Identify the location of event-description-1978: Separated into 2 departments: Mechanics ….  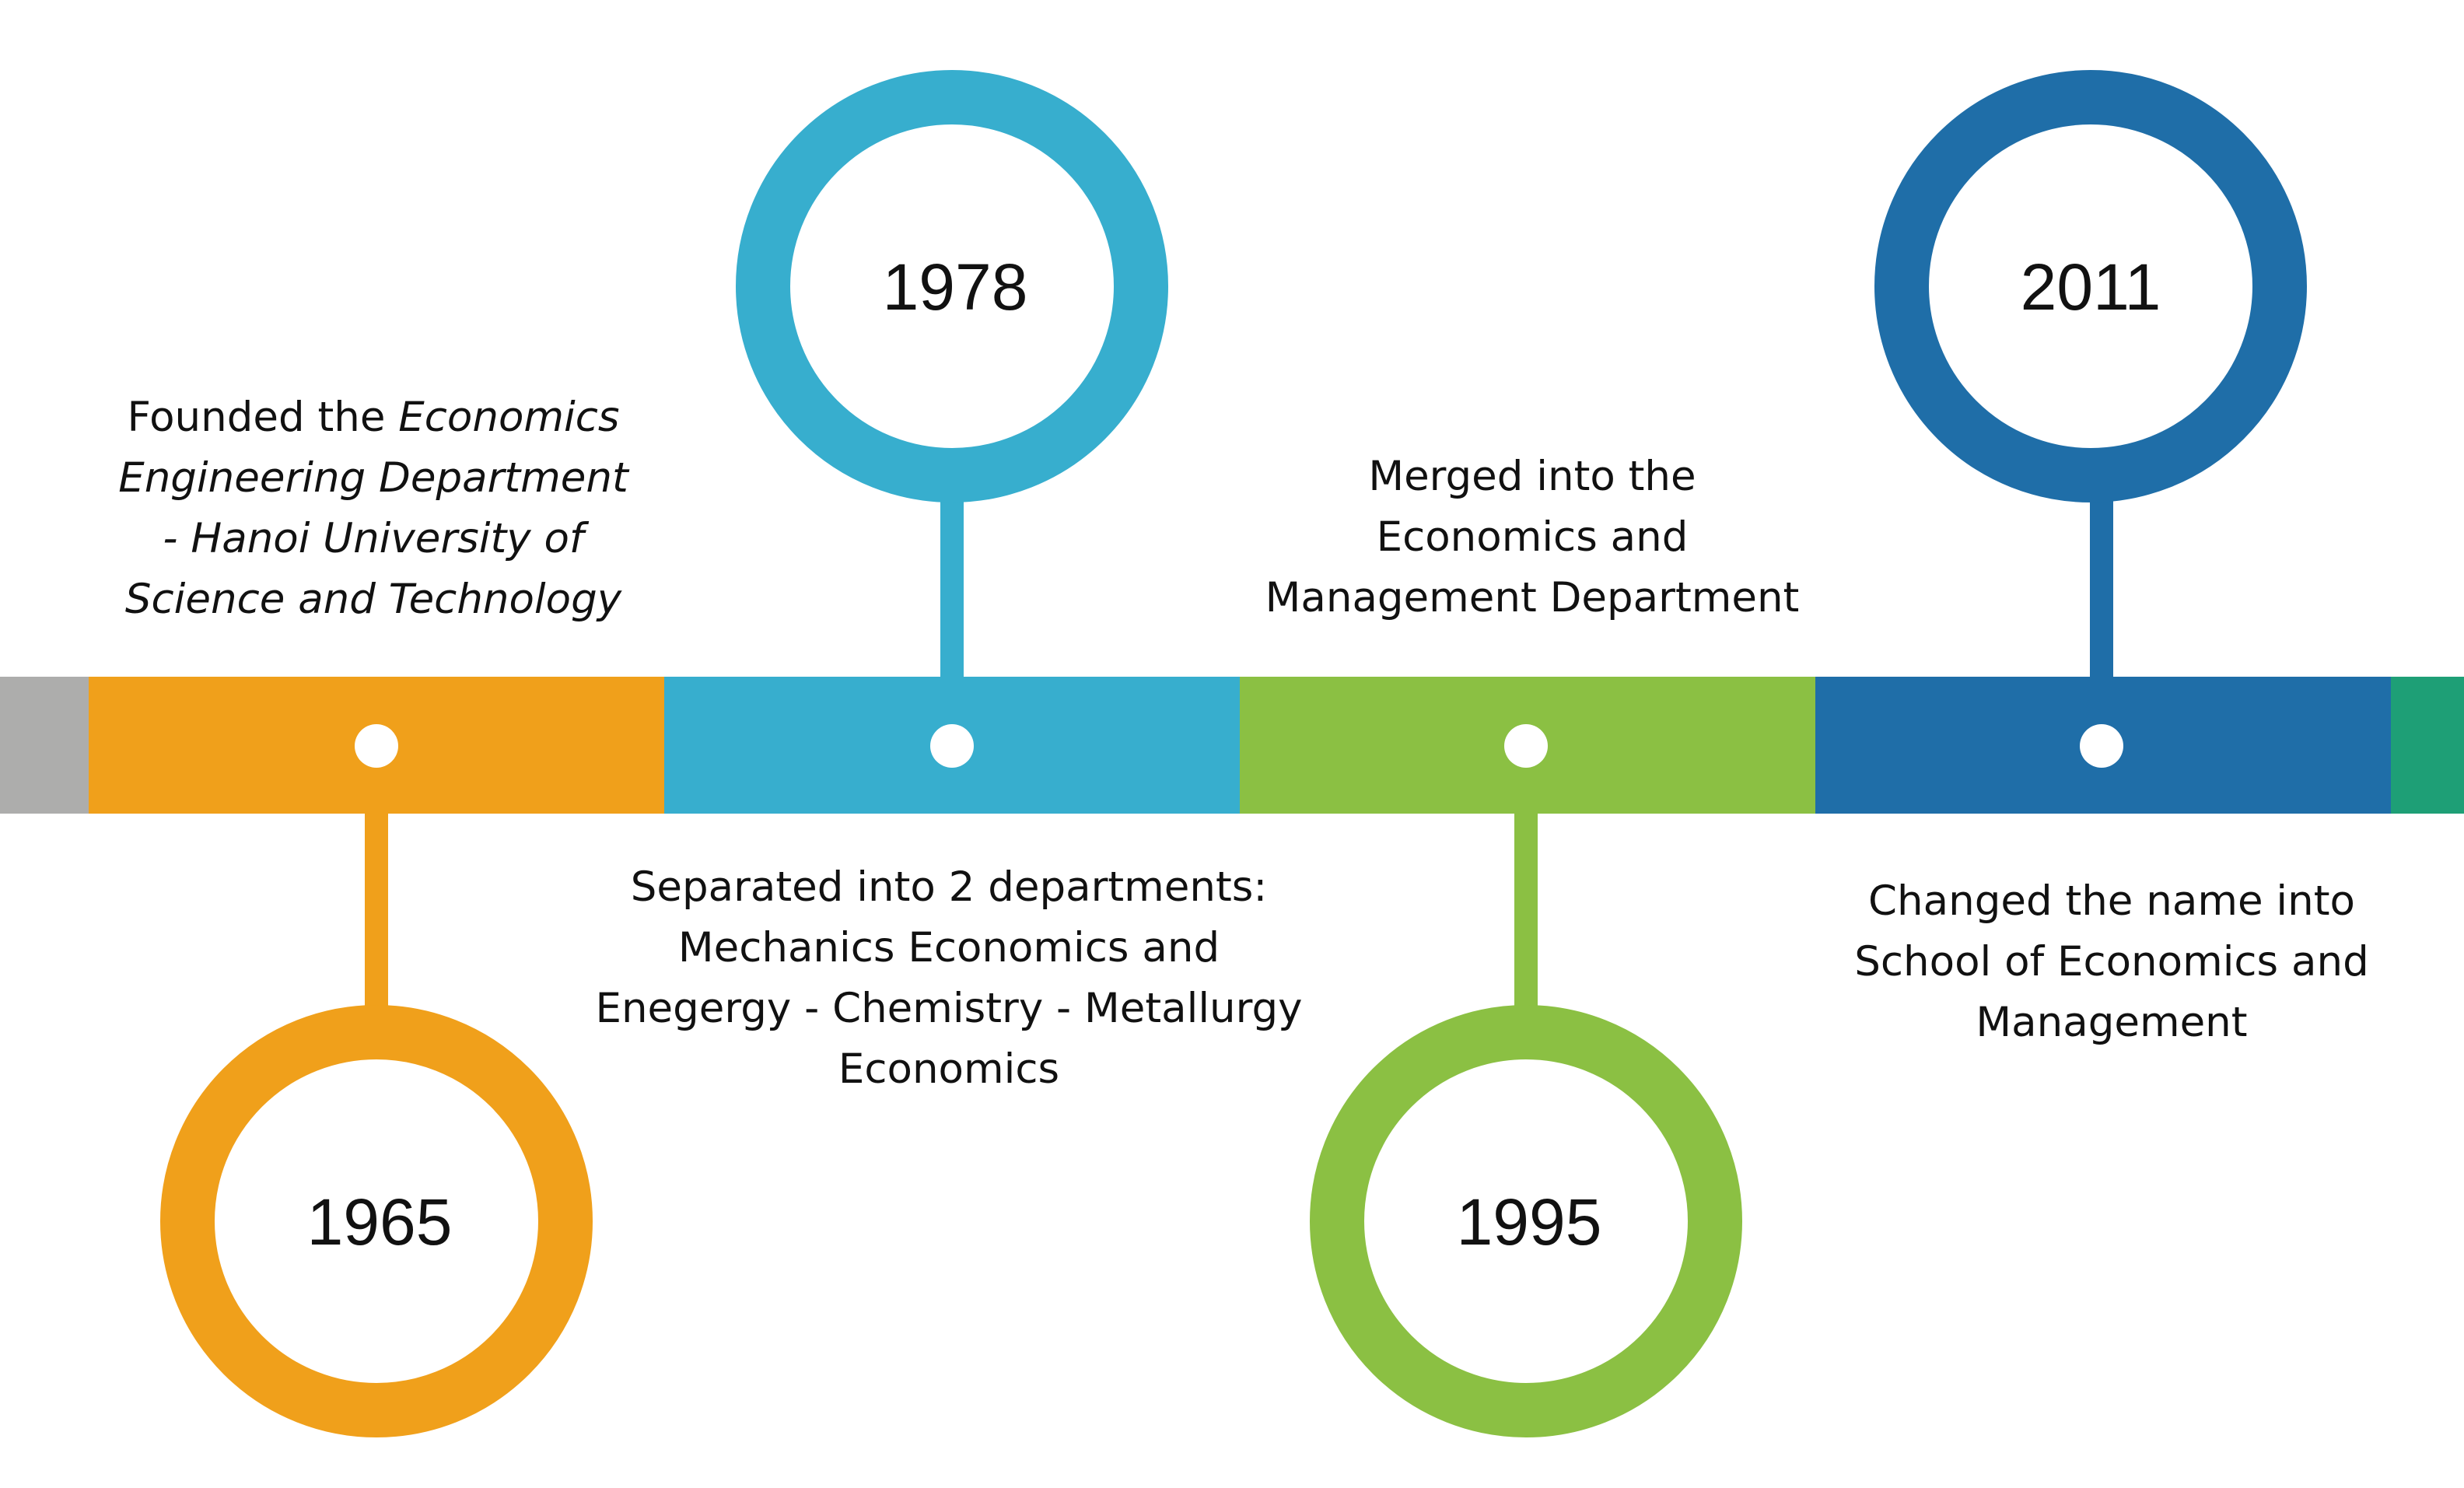
(949, 979).